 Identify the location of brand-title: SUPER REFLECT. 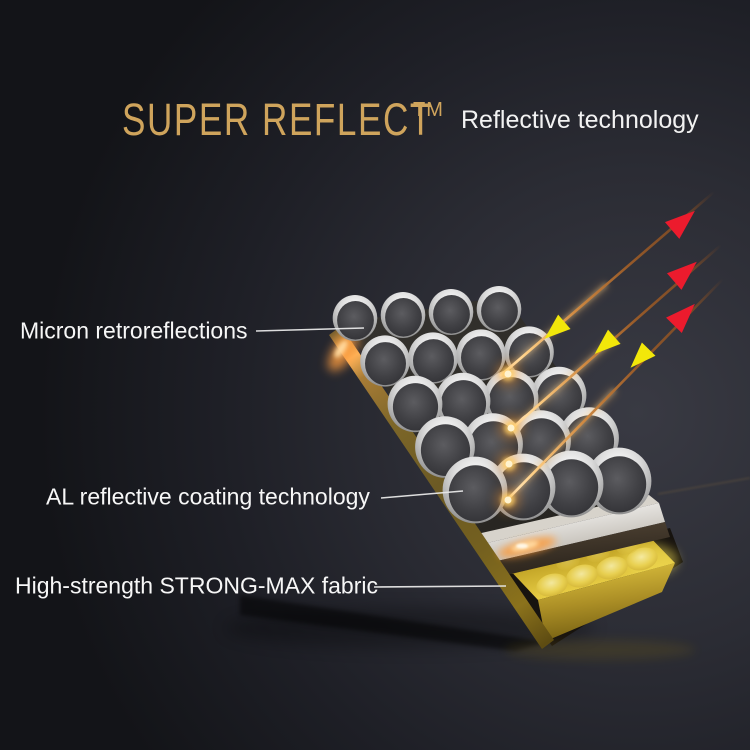
(277, 119).